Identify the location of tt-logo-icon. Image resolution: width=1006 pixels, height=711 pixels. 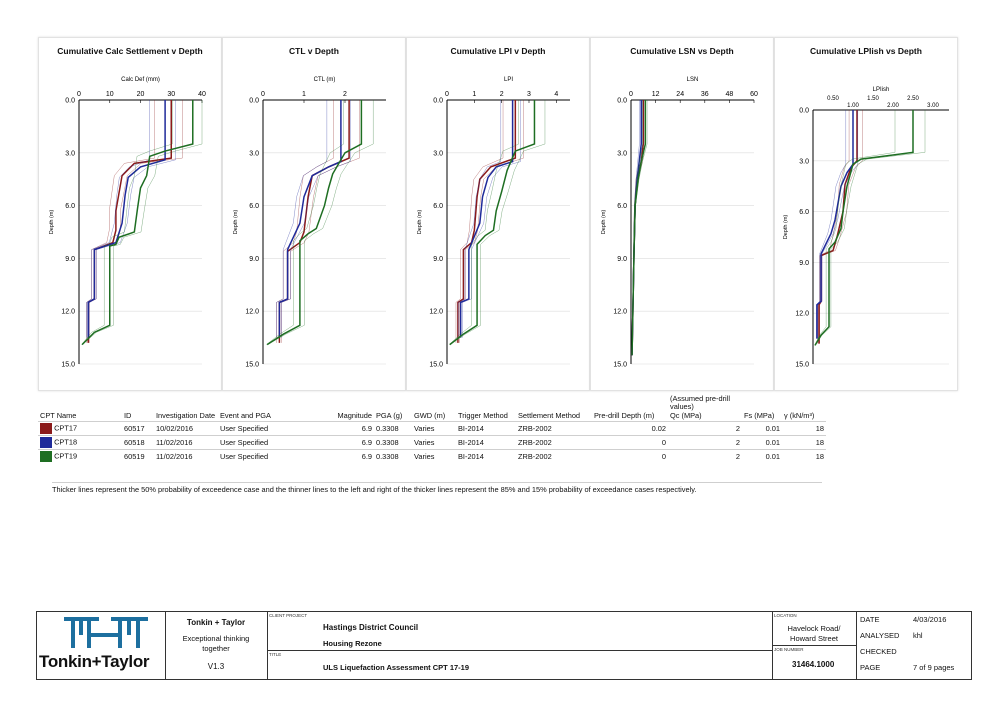
(106, 632).